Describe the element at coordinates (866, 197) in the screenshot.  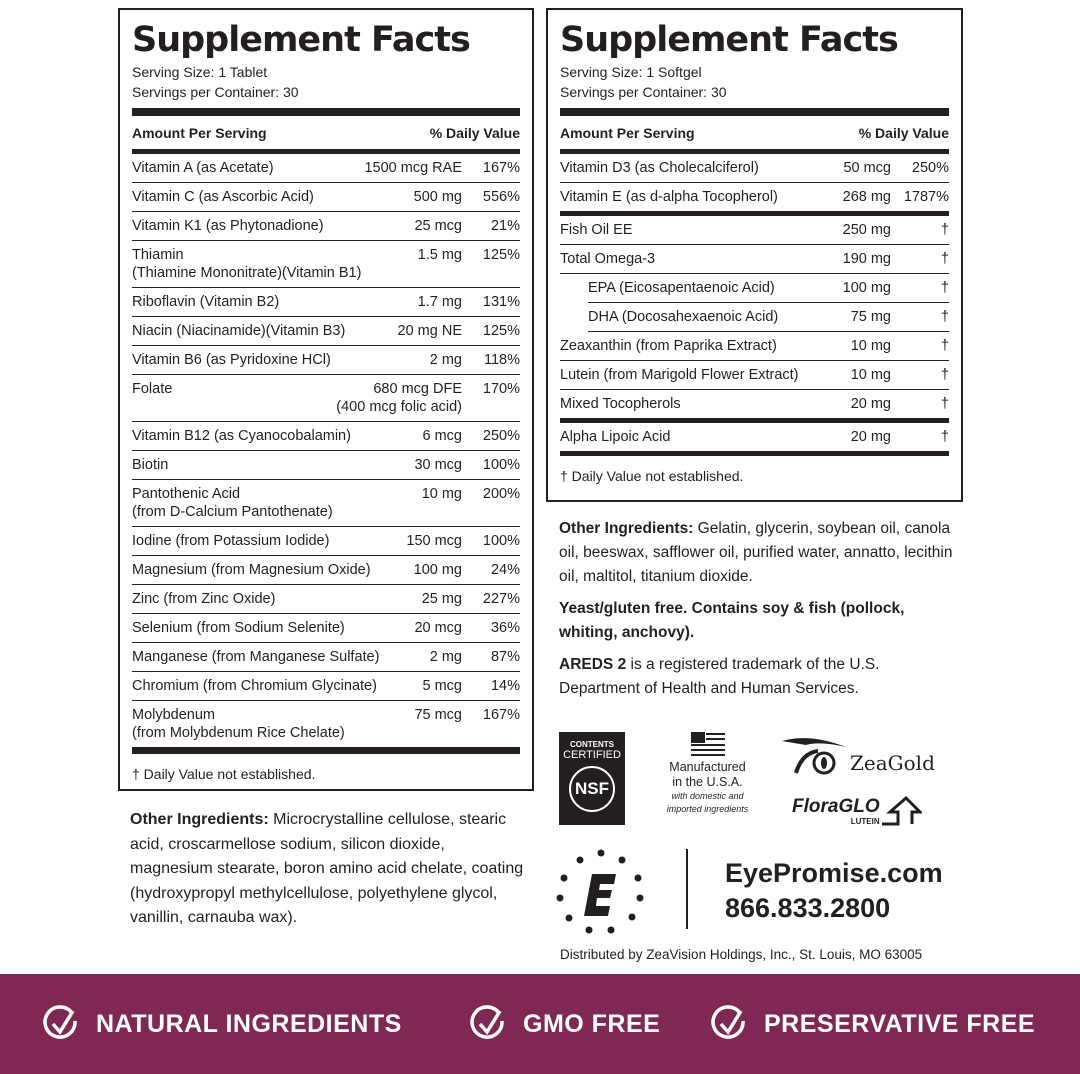
I see `nutrient-amount: 268 mg` at that location.